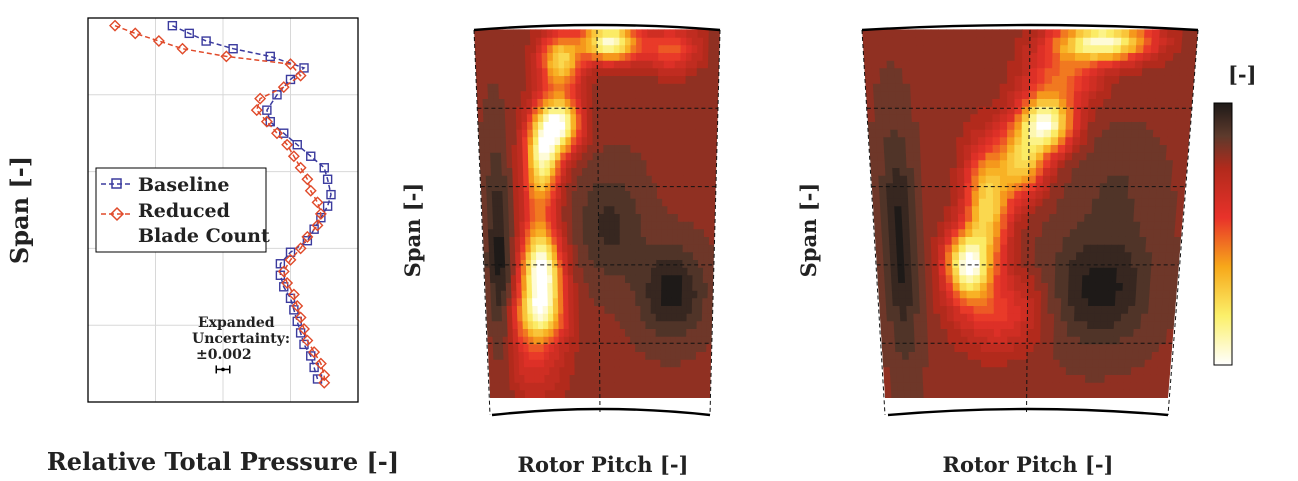 The width and height of the screenshot is (1298, 481). What do you see at coordinates (1028, 464) in the screenshot?
I see `contour-reduced-x-axis-label: Rotor Pitch [-]` at bounding box center [1028, 464].